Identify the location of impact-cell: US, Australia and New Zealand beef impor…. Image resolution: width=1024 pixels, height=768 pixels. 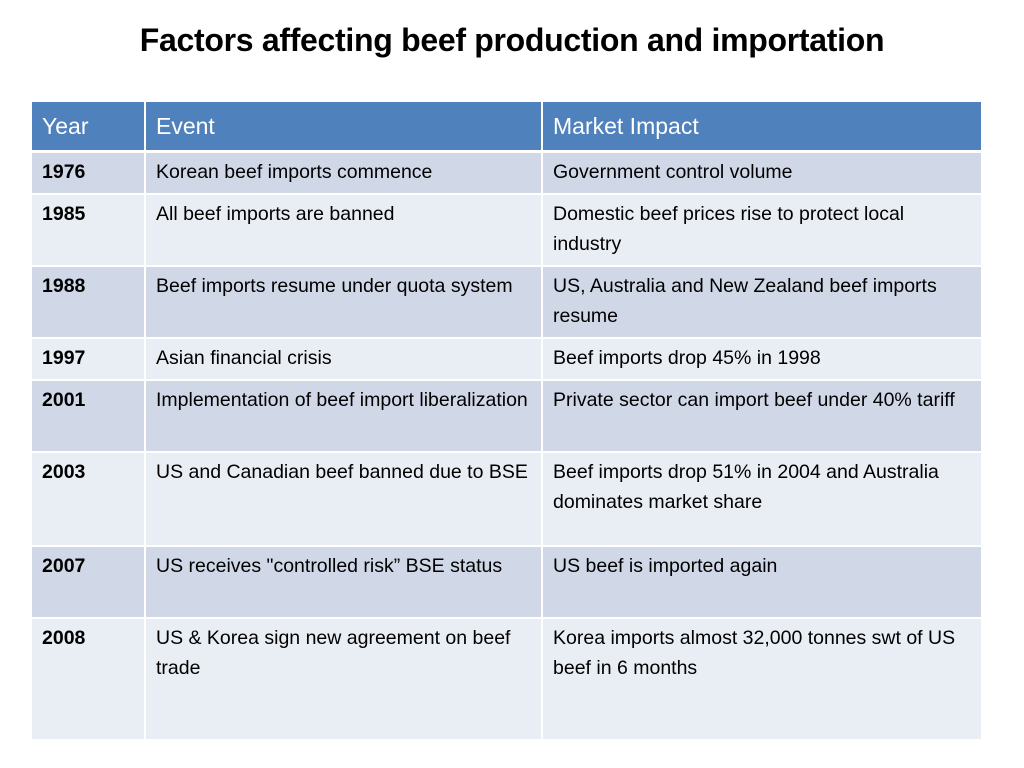
(761, 302).